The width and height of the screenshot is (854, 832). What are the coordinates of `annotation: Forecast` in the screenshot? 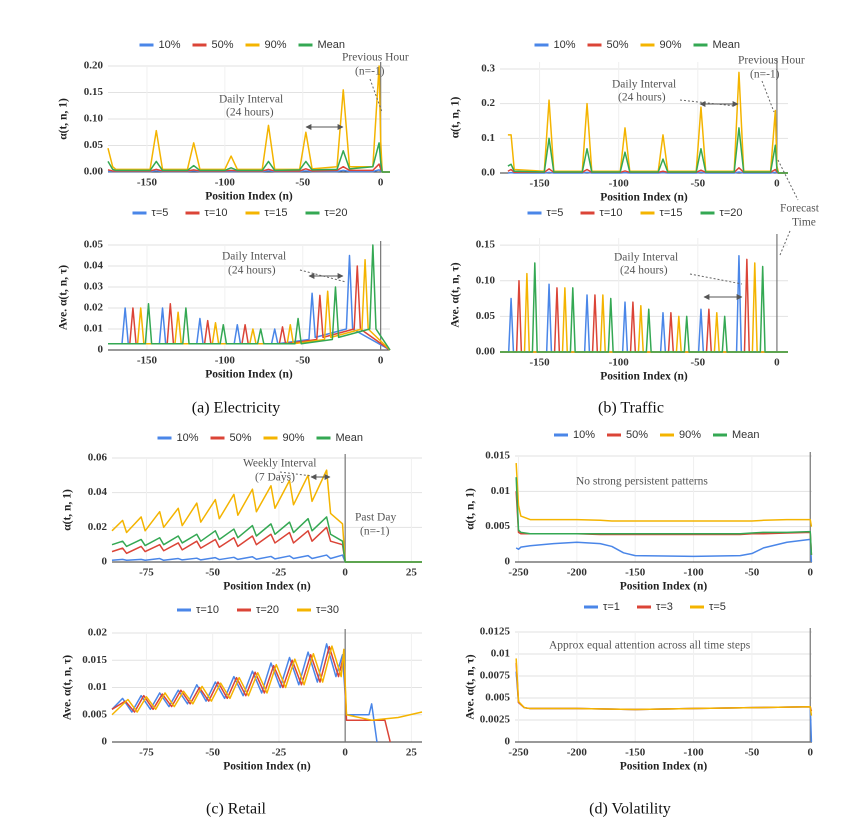 It's located at (800, 209).